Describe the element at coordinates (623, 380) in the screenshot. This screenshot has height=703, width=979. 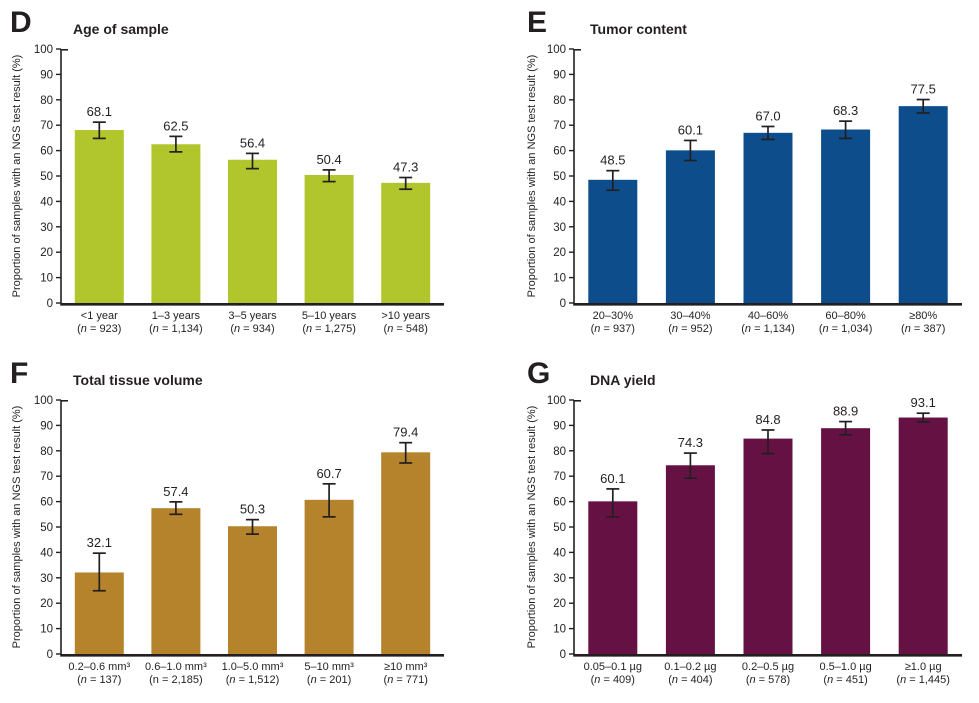
I see `panel-title: DNA yield` at that location.